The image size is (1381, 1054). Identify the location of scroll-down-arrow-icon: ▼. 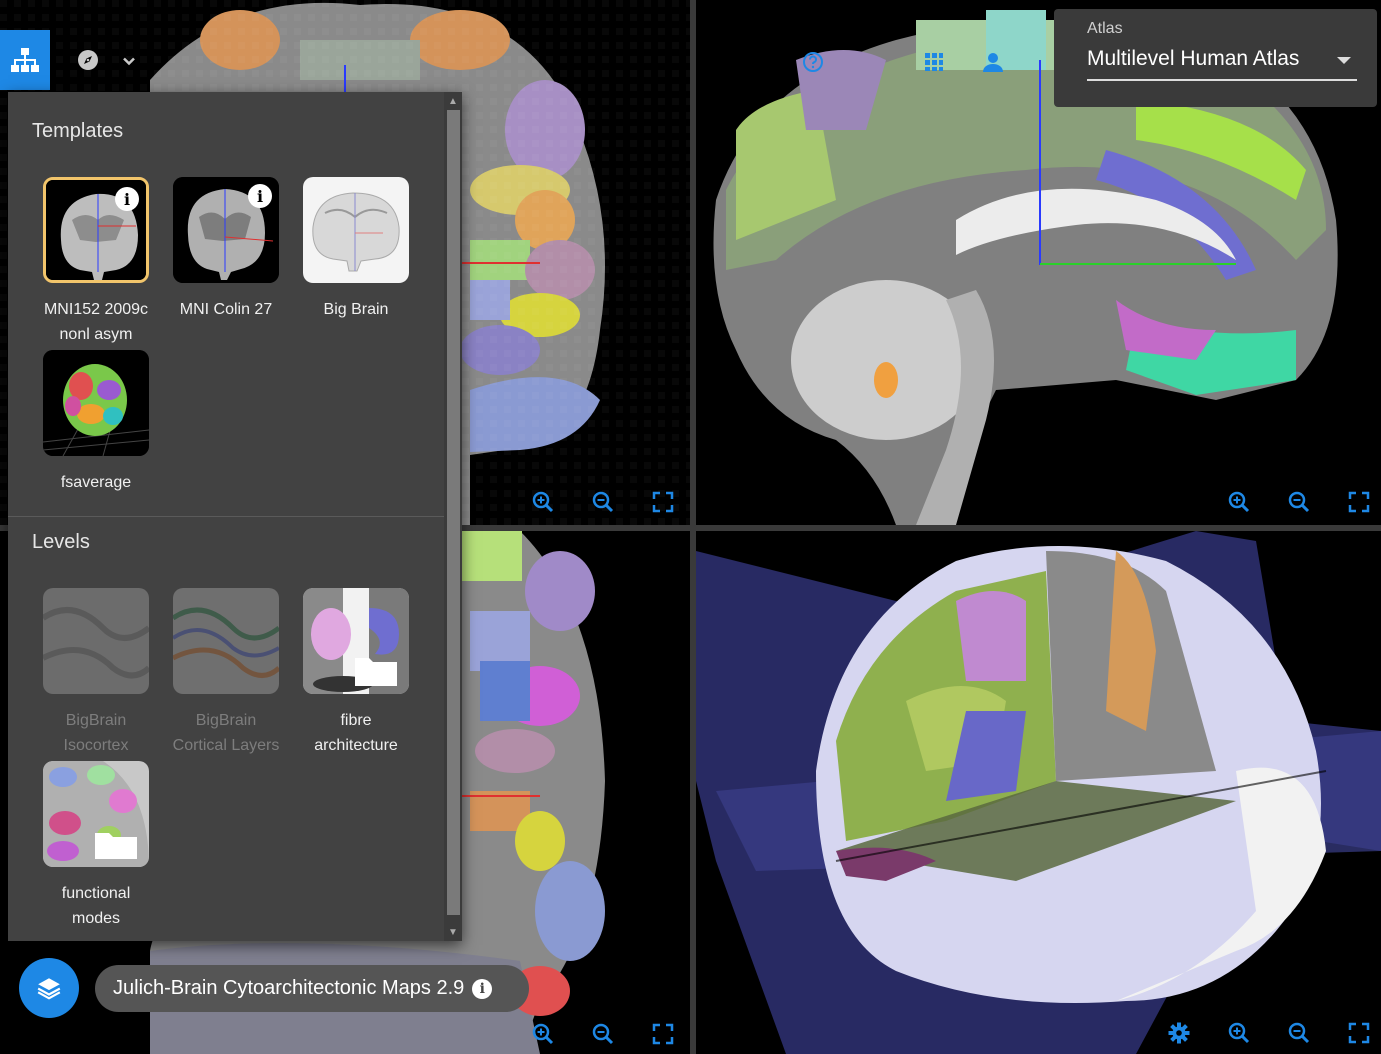
(453, 932).